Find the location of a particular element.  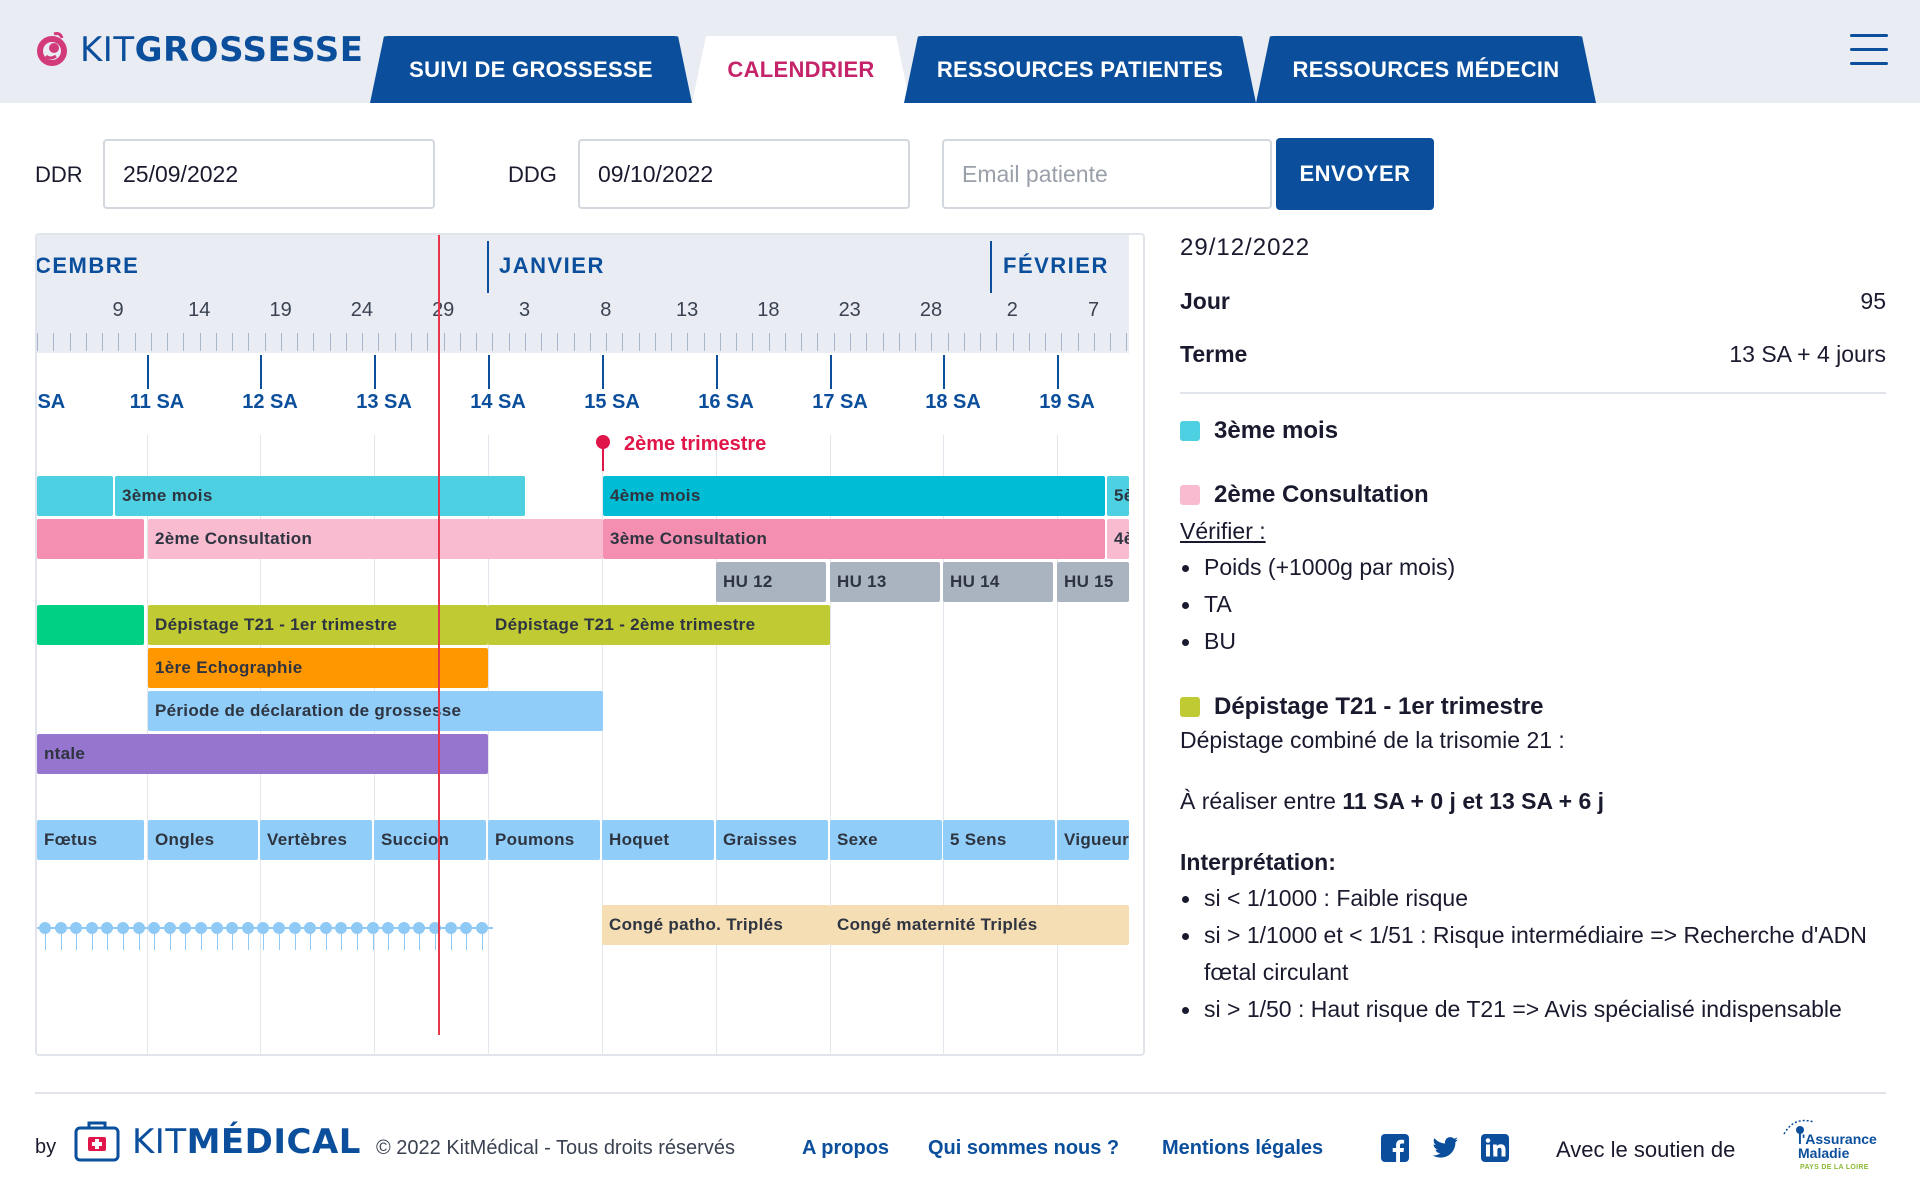

facebook-icon is located at coordinates (1395, 1148).